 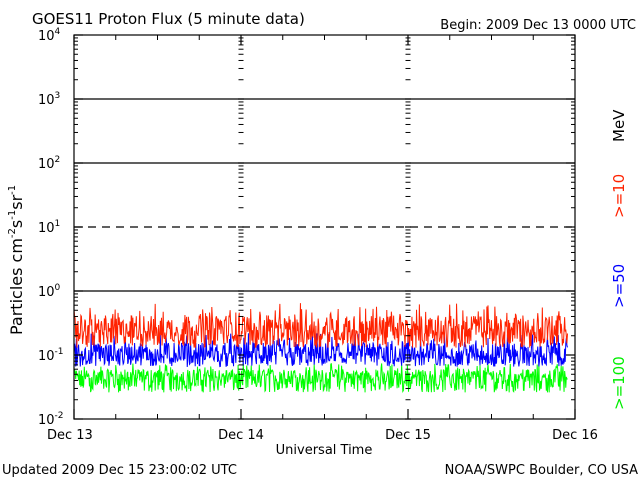 I want to click on chart-title: GOES11 Proton Flux (5 minute data), so click(x=168, y=19).